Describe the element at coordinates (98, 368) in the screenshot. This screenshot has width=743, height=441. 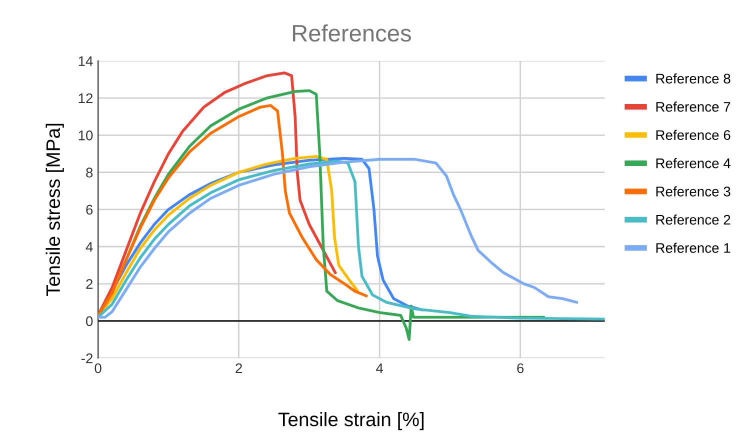
I see `x-tick-label: 0` at that location.